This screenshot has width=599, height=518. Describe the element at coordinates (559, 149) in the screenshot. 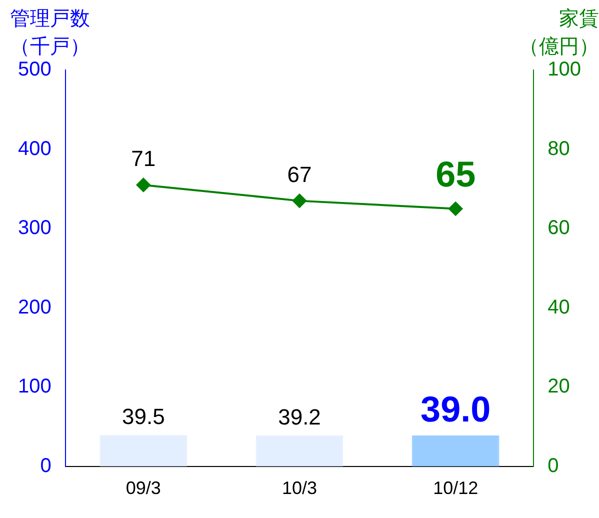

I see `y2-tick-label: 80` at that location.